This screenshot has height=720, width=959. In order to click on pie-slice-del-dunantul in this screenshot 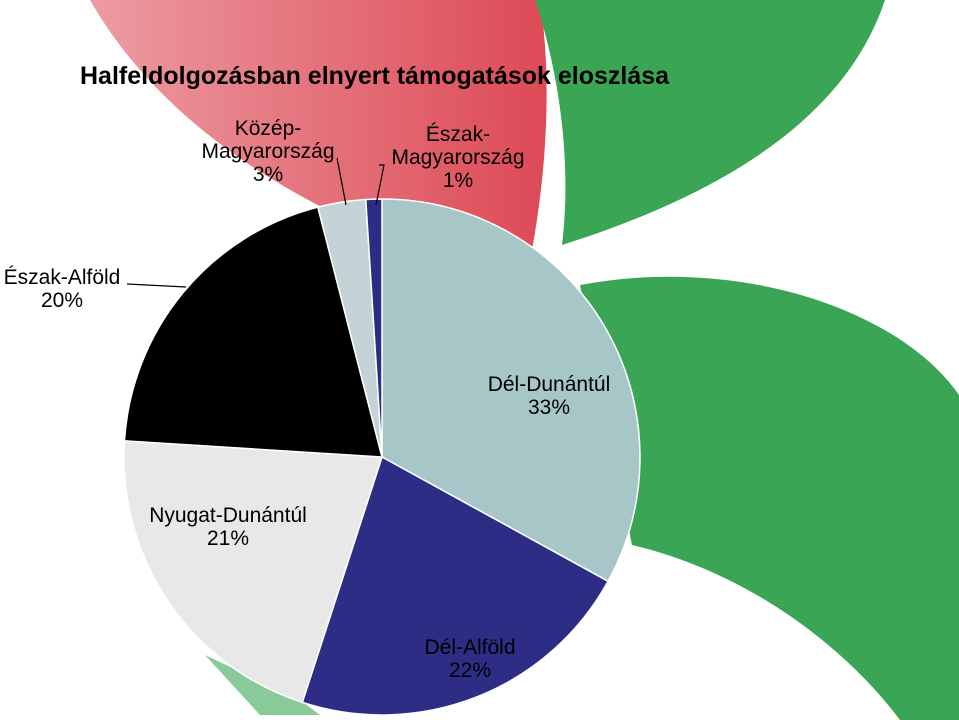, I will do `click(511, 390)`.